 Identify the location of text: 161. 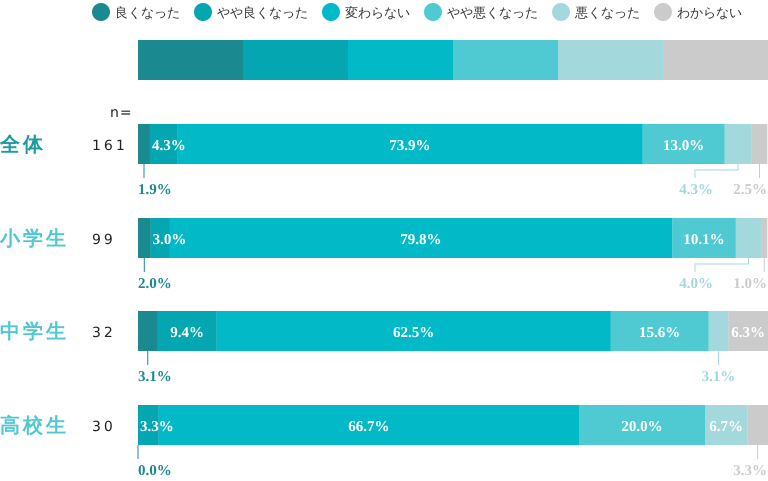
(110, 146).